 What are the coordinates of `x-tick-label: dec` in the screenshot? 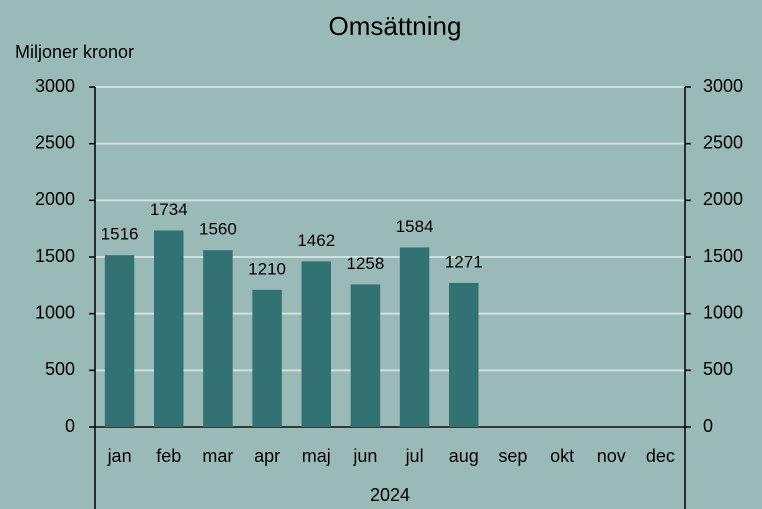 It's located at (660, 456).